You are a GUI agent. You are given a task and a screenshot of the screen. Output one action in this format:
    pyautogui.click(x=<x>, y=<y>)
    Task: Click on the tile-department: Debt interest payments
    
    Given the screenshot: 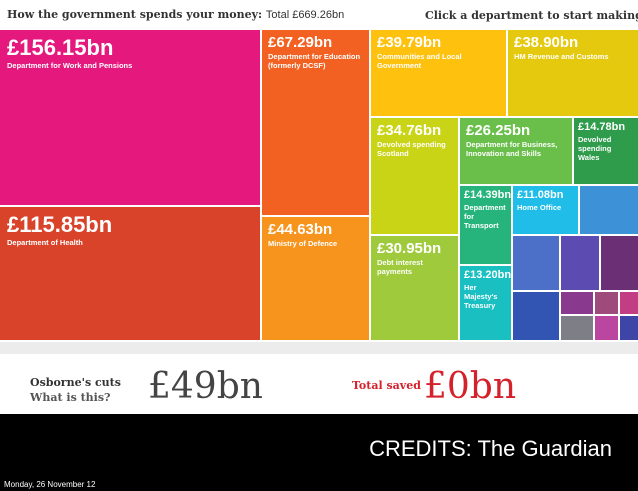 What is the action you would take?
    pyautogui.click(x=400, y=267)
    